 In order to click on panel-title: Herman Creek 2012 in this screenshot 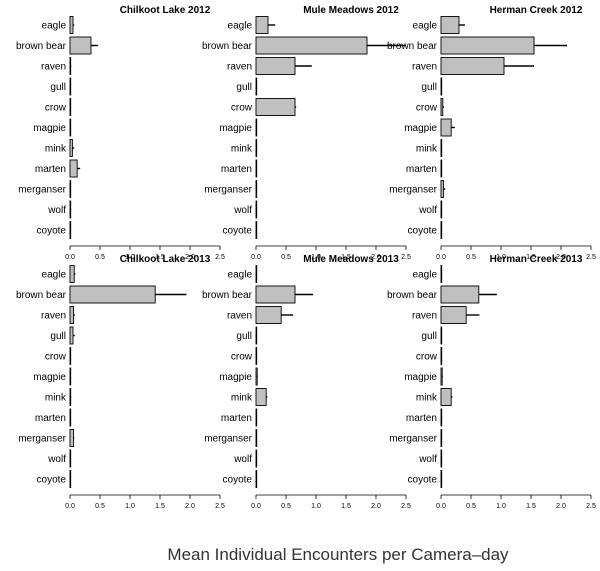, I will do `click(536, 10)`.